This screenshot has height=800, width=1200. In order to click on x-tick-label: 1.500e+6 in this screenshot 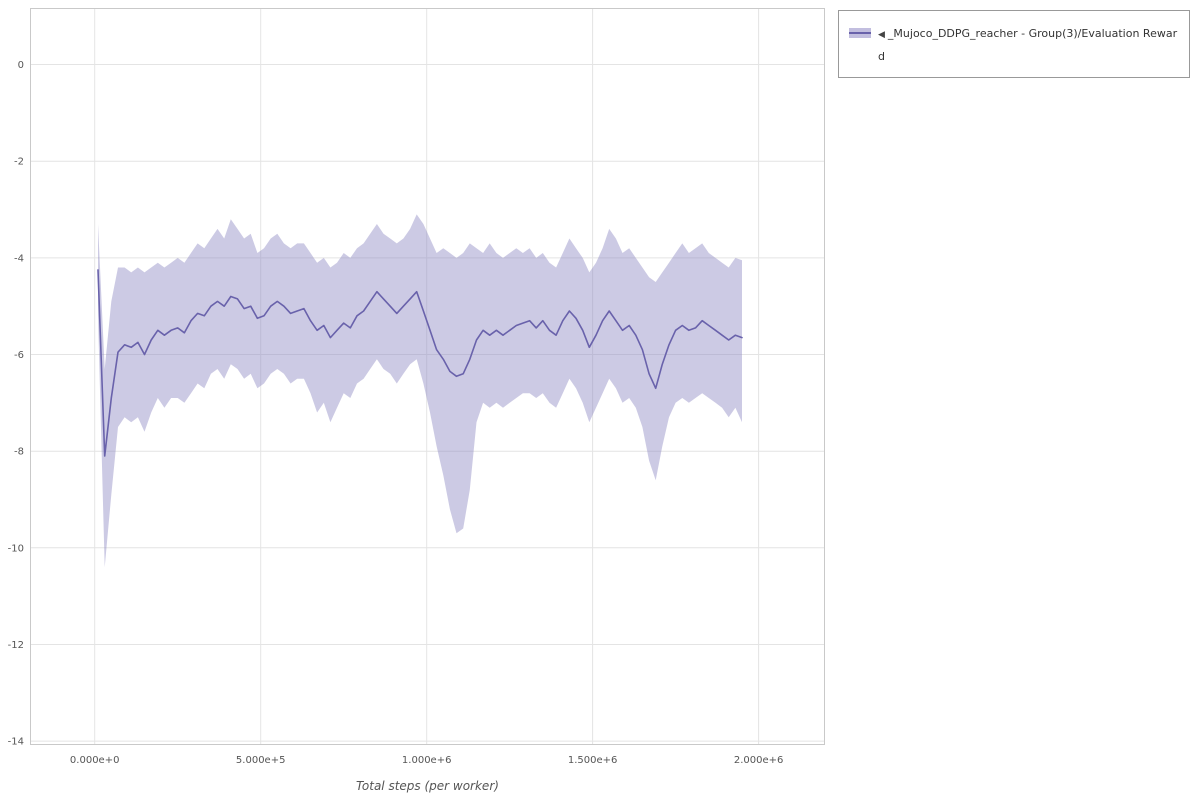, I will do `click(593, 760)`.